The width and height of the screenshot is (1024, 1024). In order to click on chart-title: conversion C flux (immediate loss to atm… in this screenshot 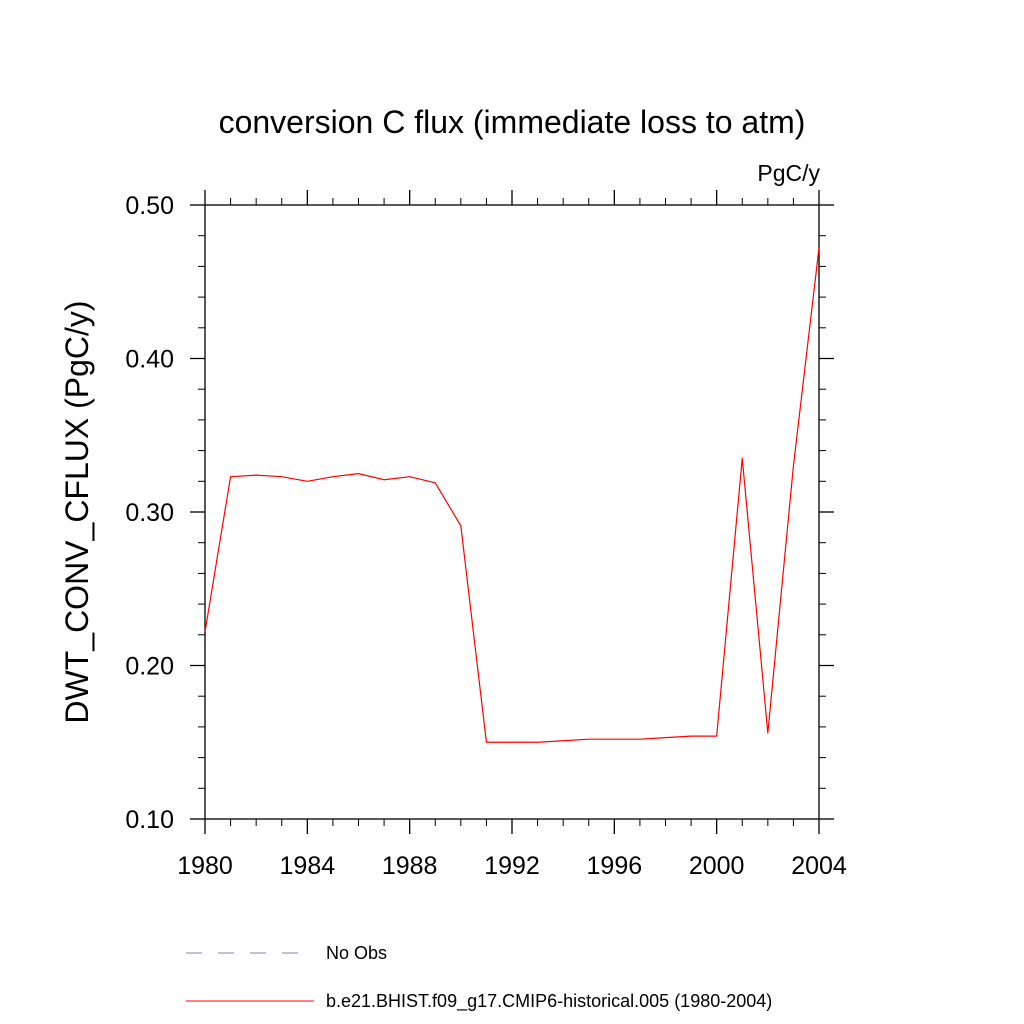, I will do `click(512, 122)`.